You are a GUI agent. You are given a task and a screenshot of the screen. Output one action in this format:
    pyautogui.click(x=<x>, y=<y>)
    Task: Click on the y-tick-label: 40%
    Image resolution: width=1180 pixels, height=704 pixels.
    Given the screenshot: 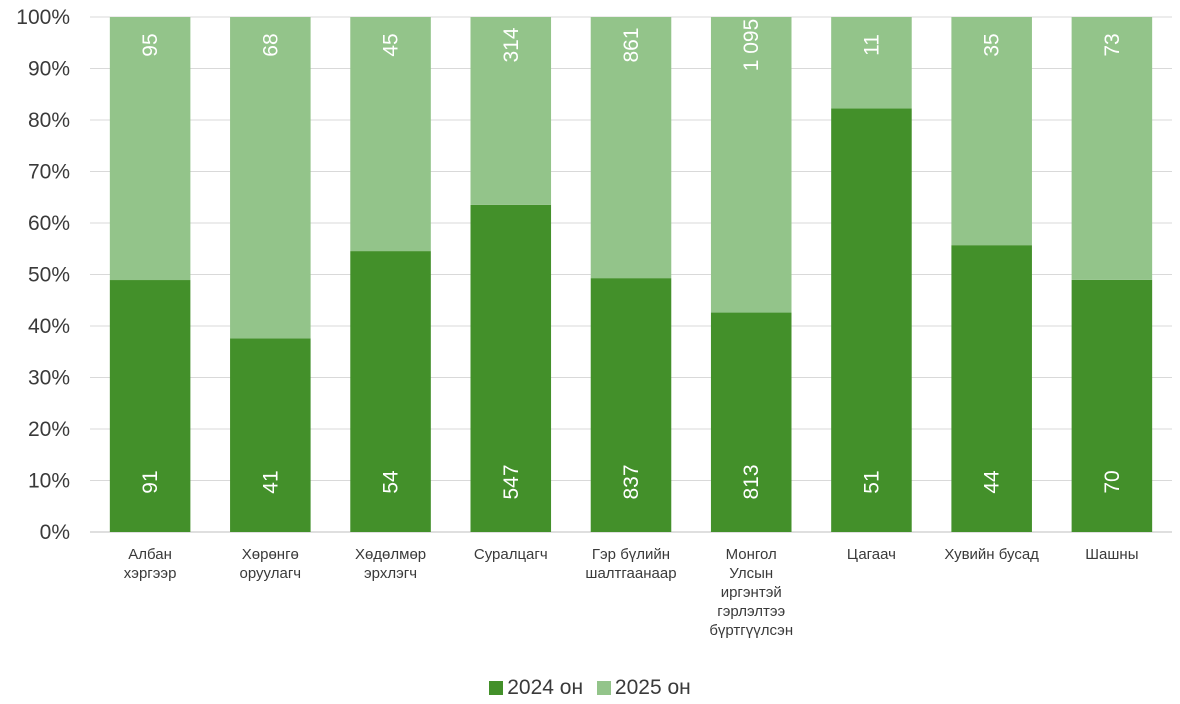 What is the action you would take?
    pyautogui.click(x=49, y=326)
    